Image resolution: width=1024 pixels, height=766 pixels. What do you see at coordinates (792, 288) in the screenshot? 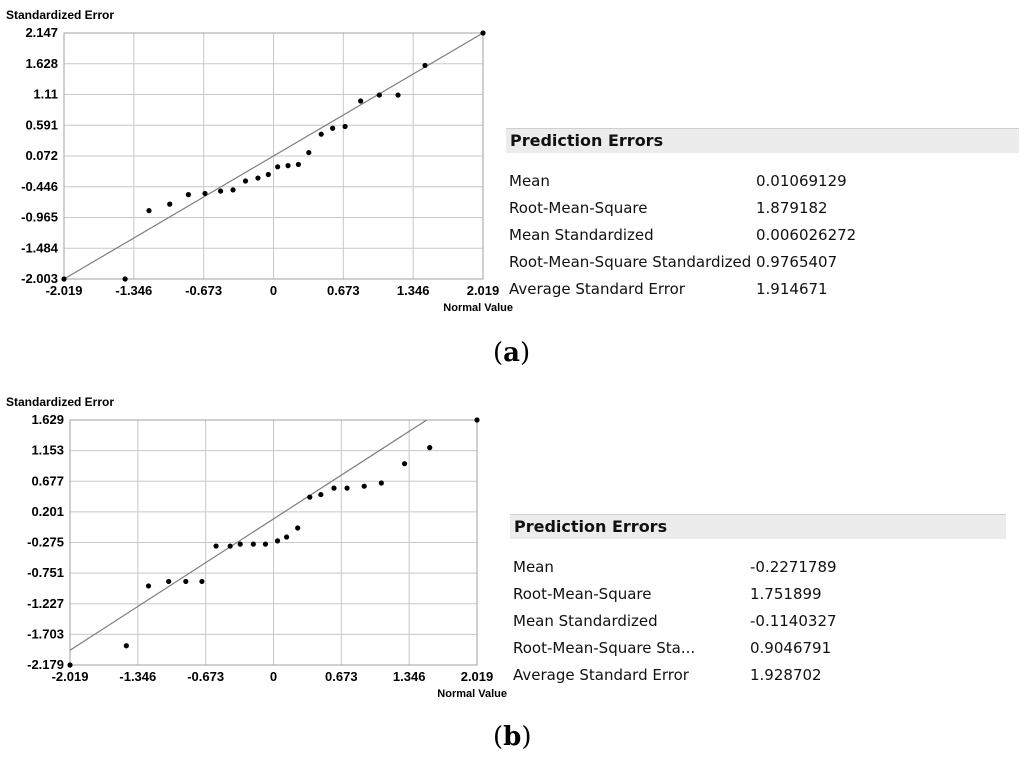
I see `stat-value: 1.914671` at bounding box center [792, 288].